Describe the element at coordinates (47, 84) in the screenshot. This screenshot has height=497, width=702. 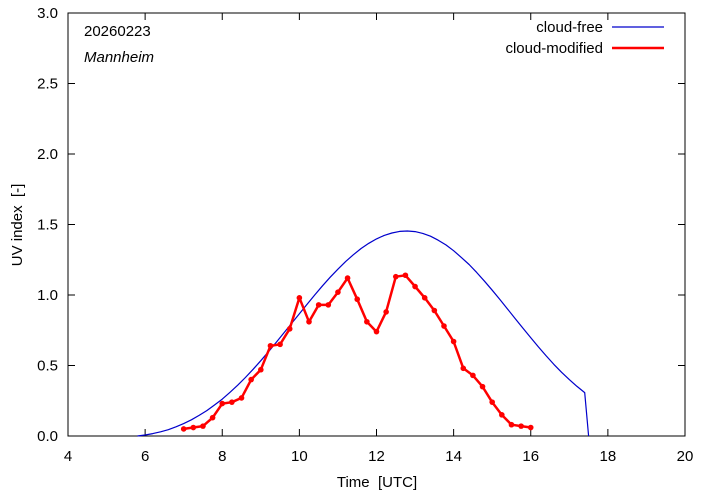
I see `y-tick-label: 2.5` at that location.